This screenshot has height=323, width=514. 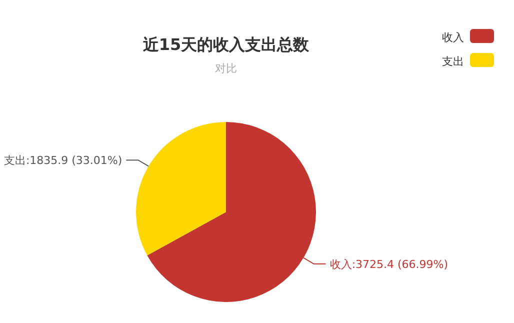 What do you see at coordinates (389, 264) in the screenshot?
I see `data-label: 收入:3725.4 (66.99%)` at bounding box center [389, 264].